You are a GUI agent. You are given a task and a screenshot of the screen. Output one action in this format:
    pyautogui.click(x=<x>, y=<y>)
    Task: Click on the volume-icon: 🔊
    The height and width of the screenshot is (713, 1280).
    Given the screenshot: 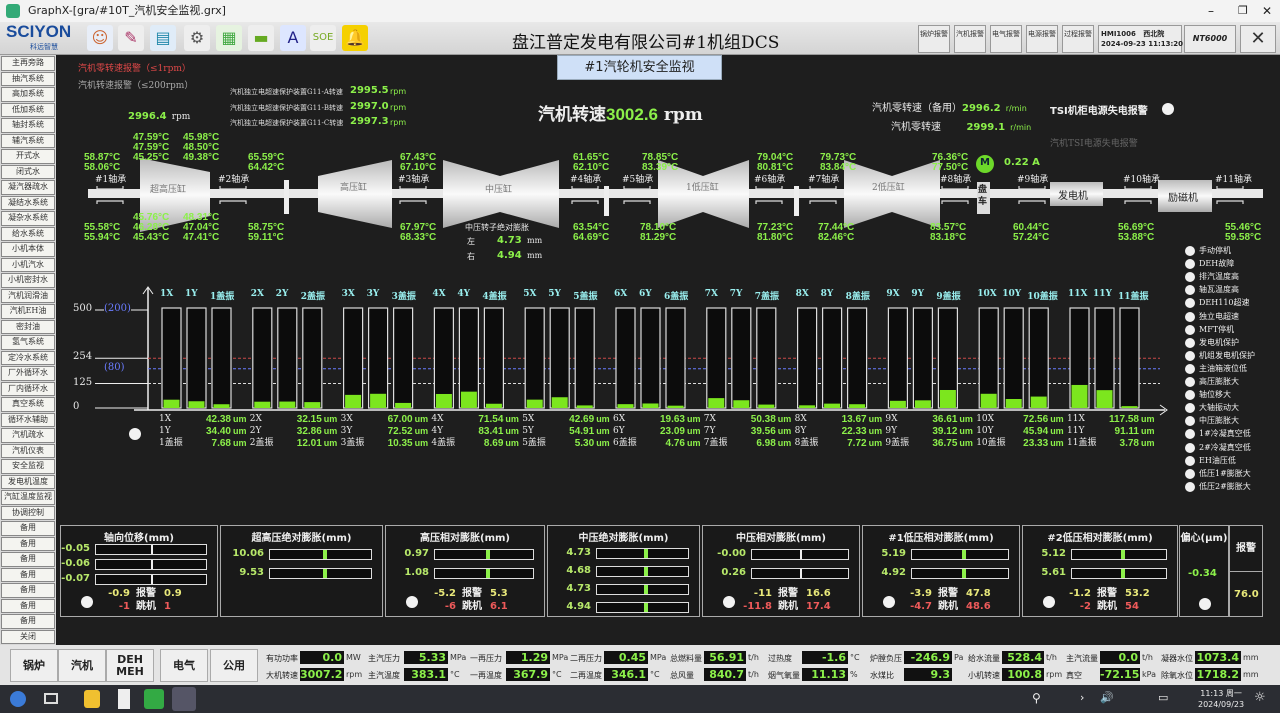 What is the action you would take?
    pyautogui.click(x=1107, y=697)
    